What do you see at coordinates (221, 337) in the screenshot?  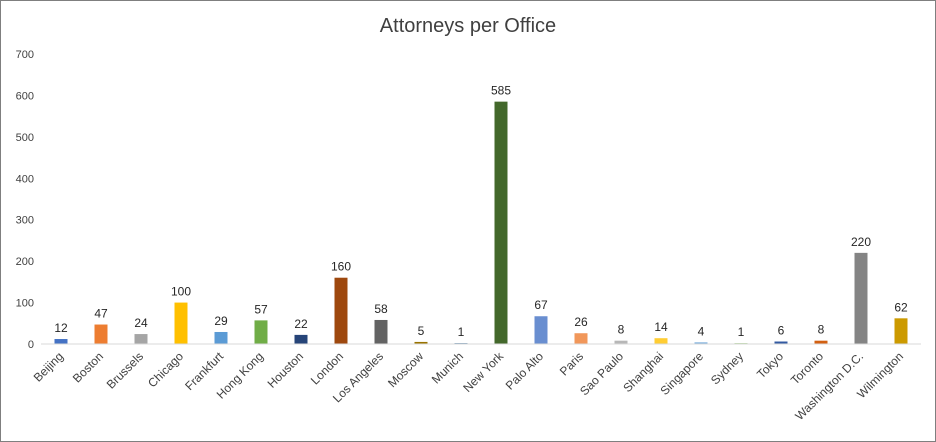 I see `bar-frankfurt` at bounding box center [221, 337].